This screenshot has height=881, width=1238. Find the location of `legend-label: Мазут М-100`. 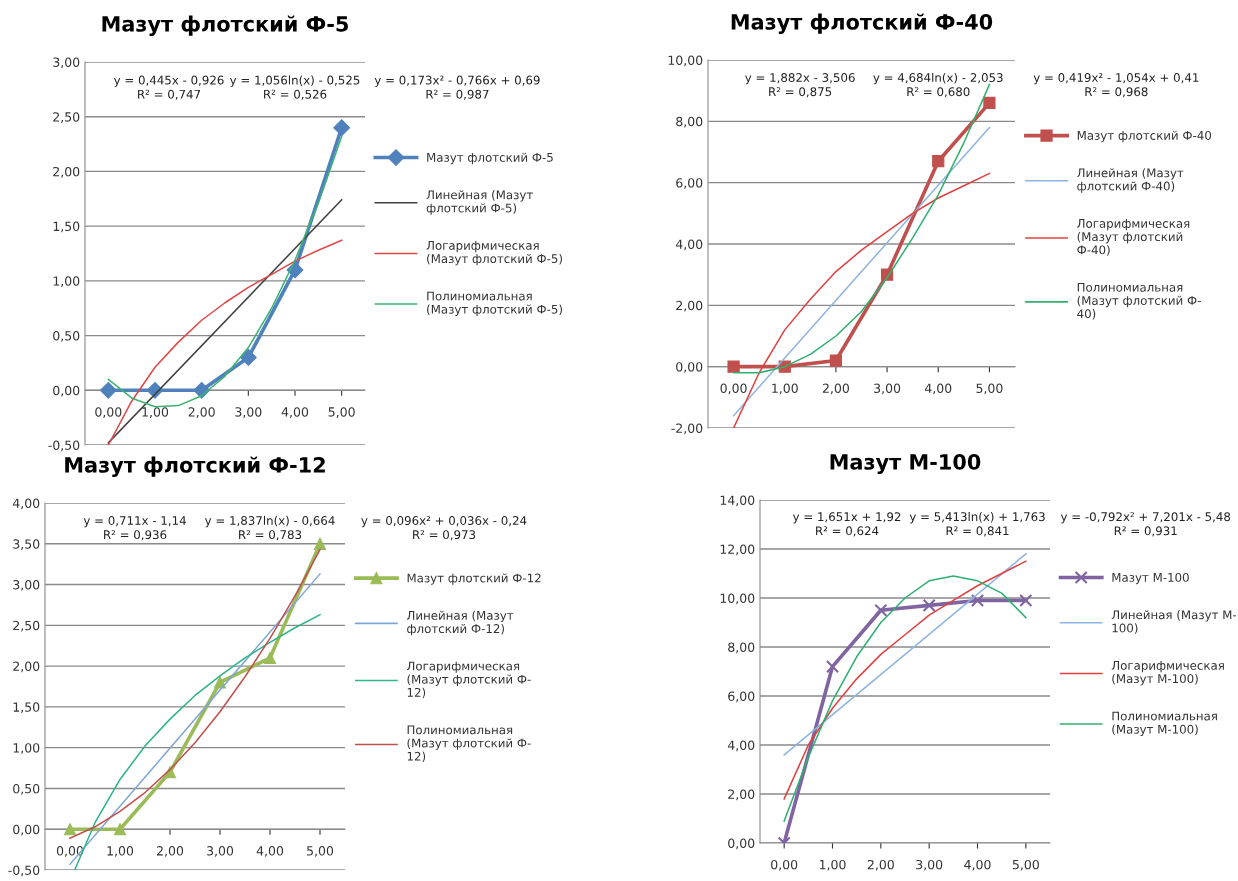

legend-label: Мазут М-100 is located at coordinates (1150, 578).